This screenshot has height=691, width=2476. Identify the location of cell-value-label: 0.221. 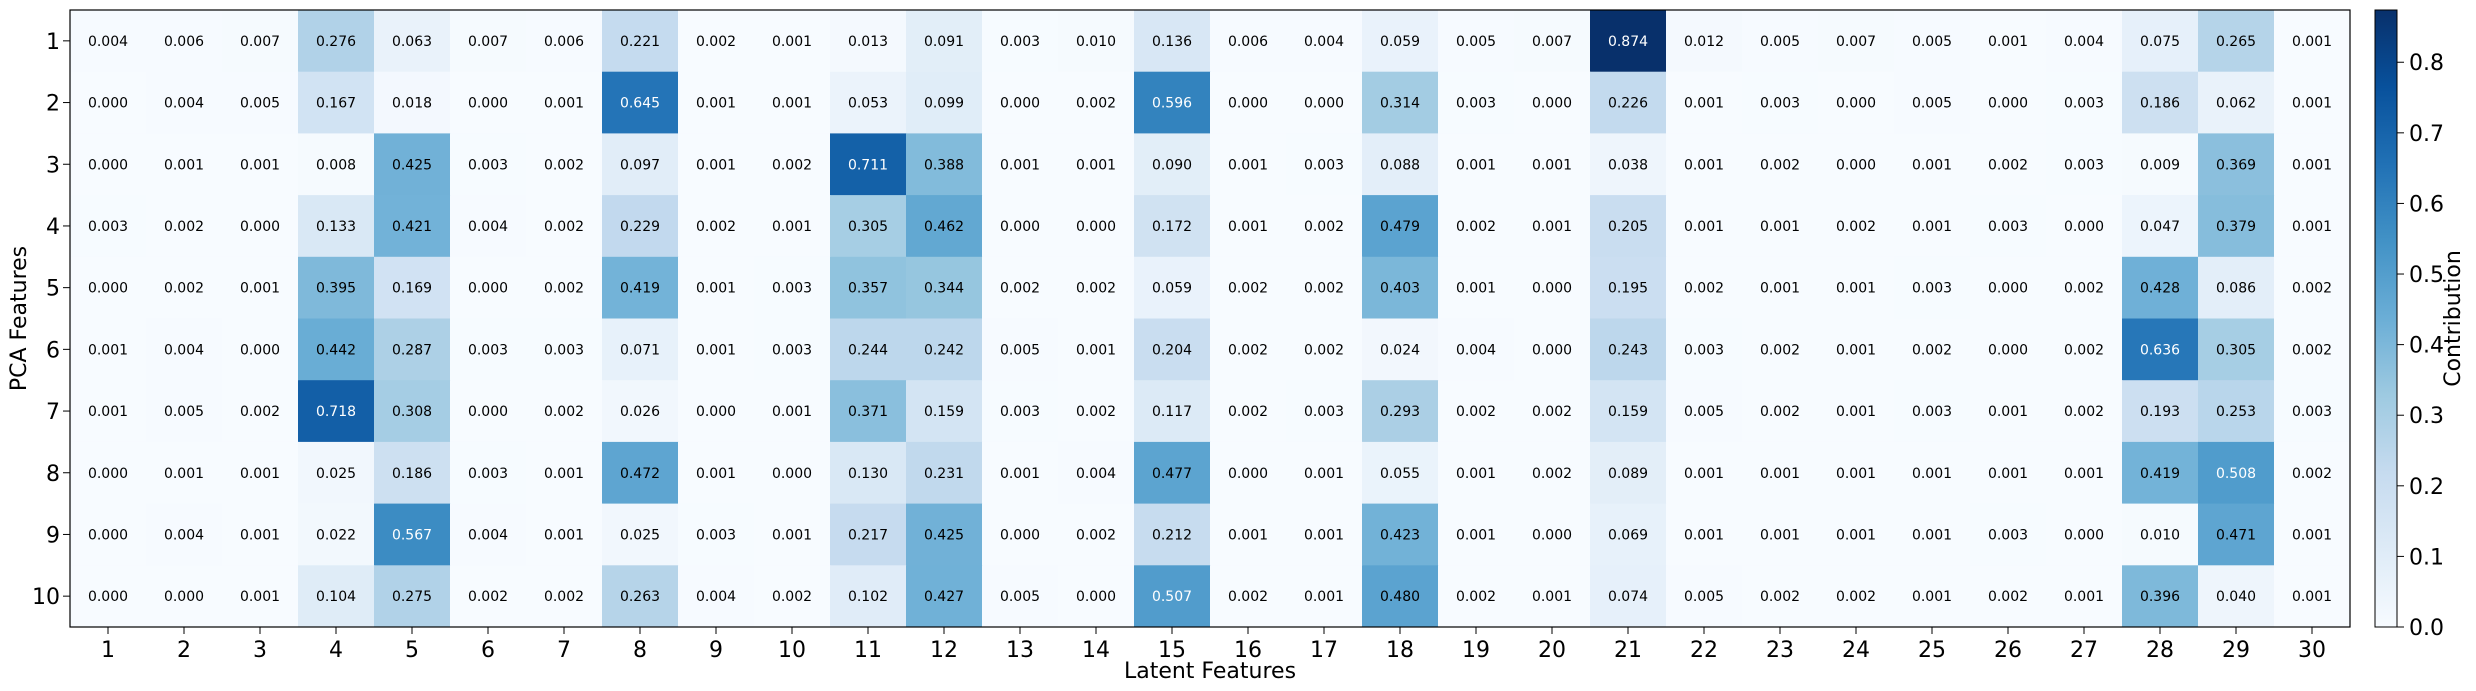
(640, 42).